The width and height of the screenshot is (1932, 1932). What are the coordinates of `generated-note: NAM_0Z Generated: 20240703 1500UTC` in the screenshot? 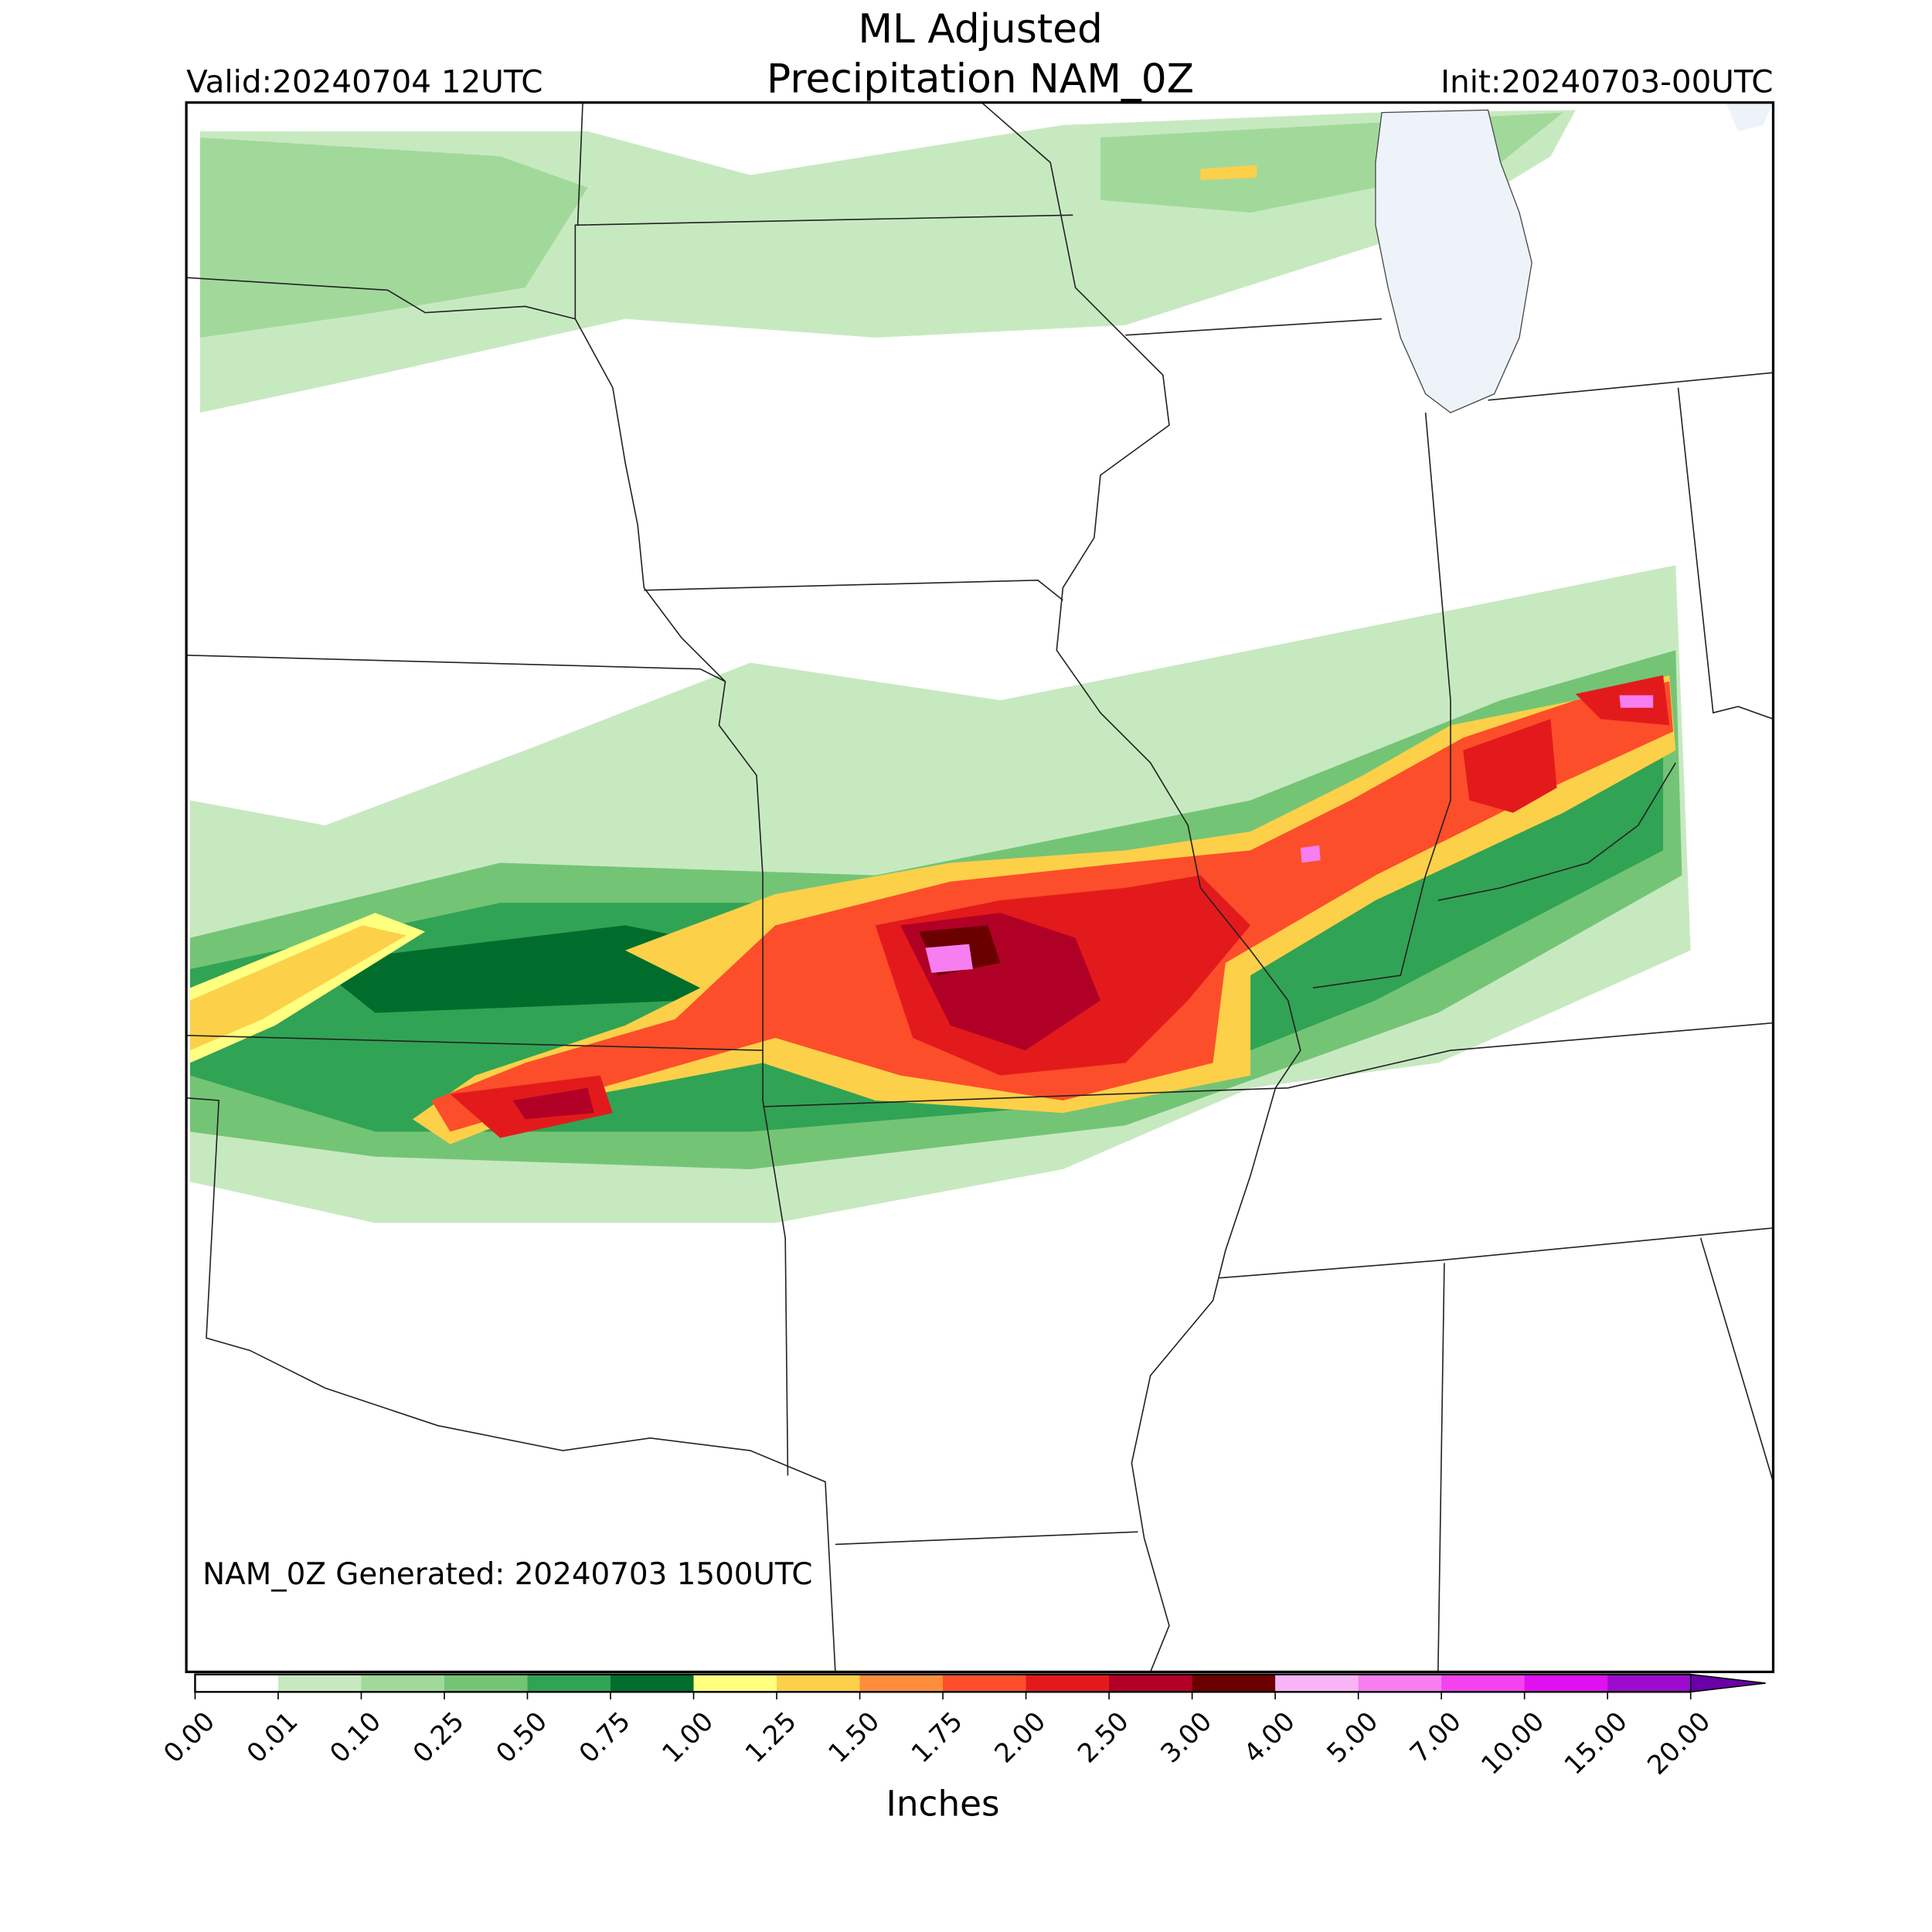 It's located at (507, 1575).